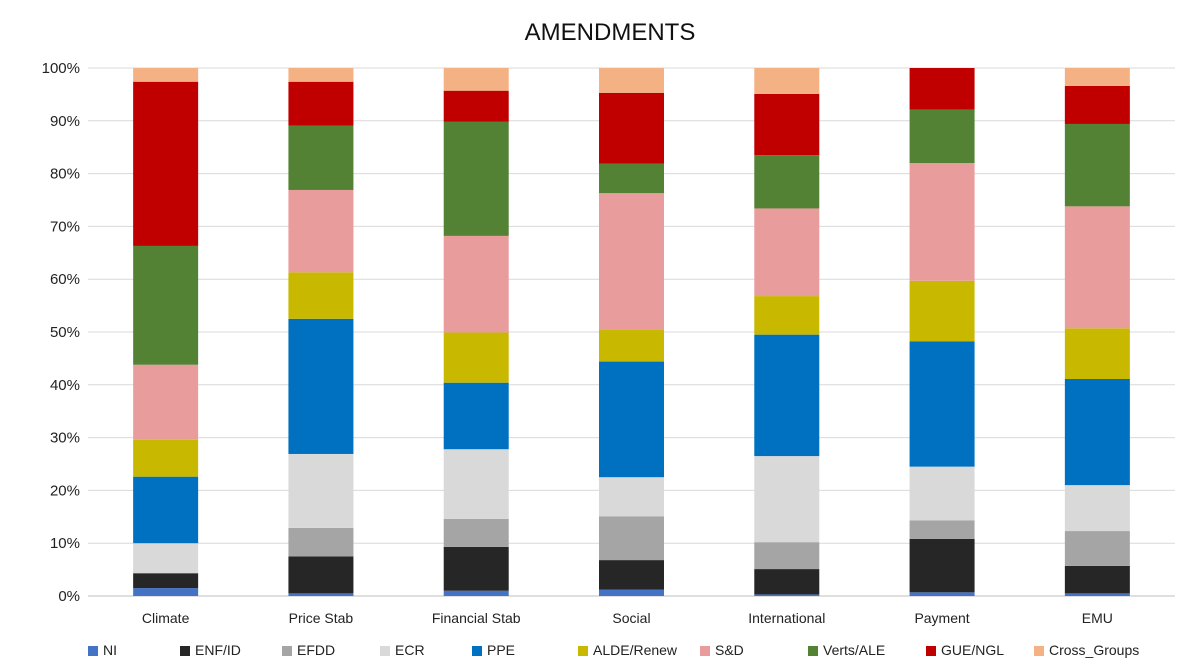 The height and width of the screenshot is (666, 1187). What do you see at coordinates (65, 385) in the screenshot?
I see `y-tick-label: 40%` at bounding box center [65, 385].